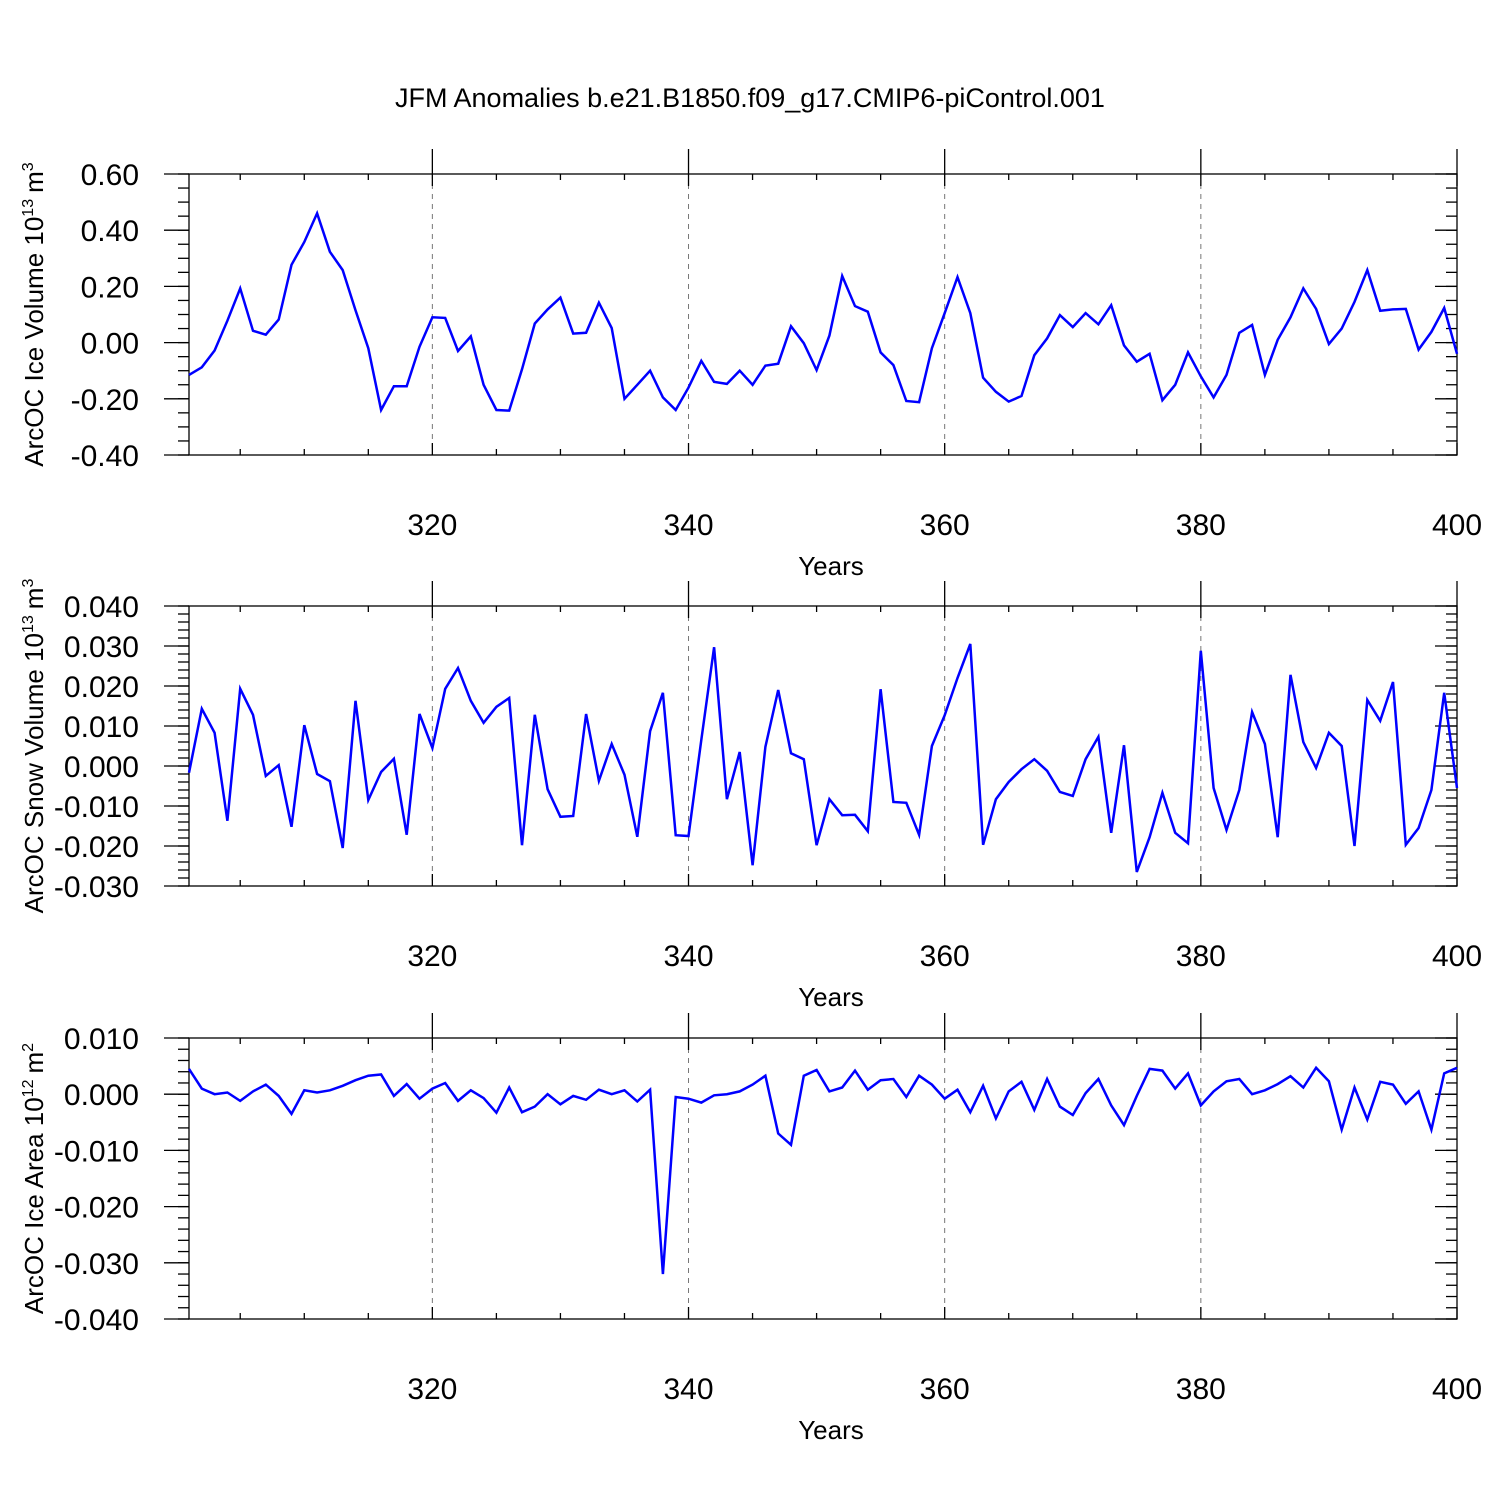 Image resolution: width=1500 pixels, height=1500 pixels. Describe the element at coordinates (34, 746) in the screenshot. I see `y-axis-label: ArcOC Snow Volume 1013m3` at that location.